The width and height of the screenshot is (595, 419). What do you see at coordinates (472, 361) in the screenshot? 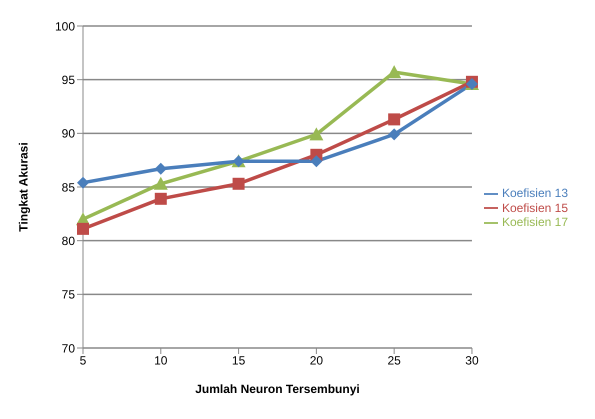
I see `x-tick-label: 30` at bounding box center [472, 361].